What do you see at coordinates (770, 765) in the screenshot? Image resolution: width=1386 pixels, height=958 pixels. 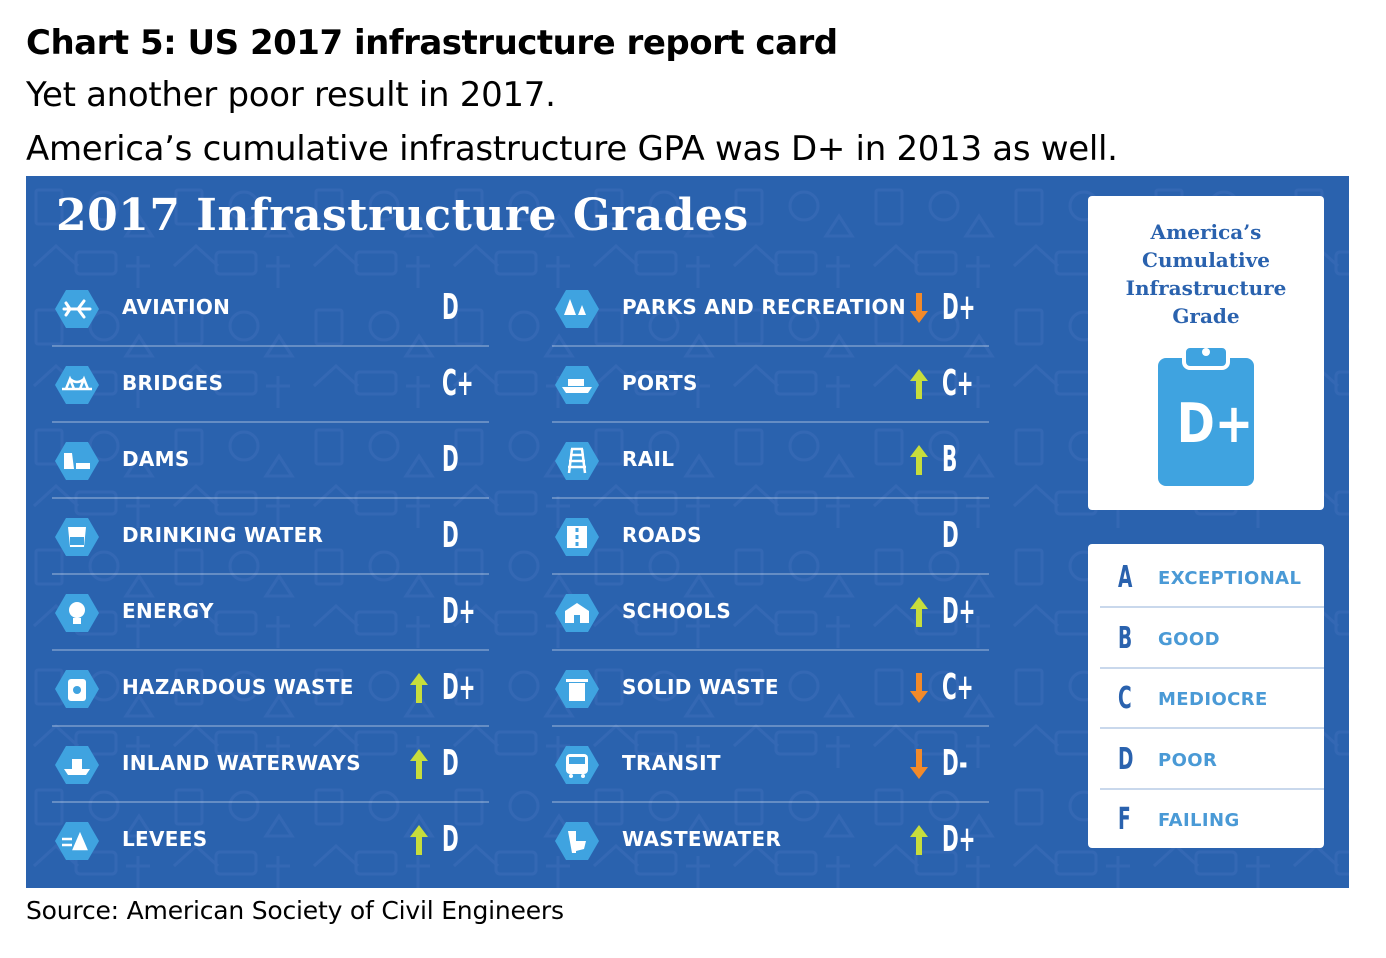 I see `grade-row: TRANSIT D-` at bounding box center [770, 765].